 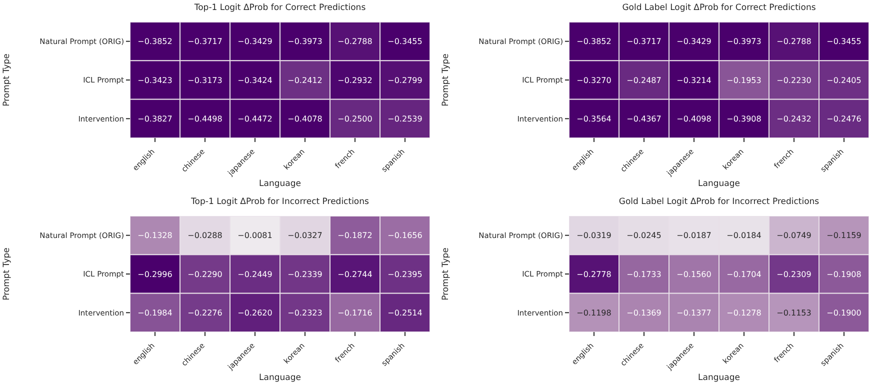 I want to click on data-label: −0.1328, so click(x=155, y=235).